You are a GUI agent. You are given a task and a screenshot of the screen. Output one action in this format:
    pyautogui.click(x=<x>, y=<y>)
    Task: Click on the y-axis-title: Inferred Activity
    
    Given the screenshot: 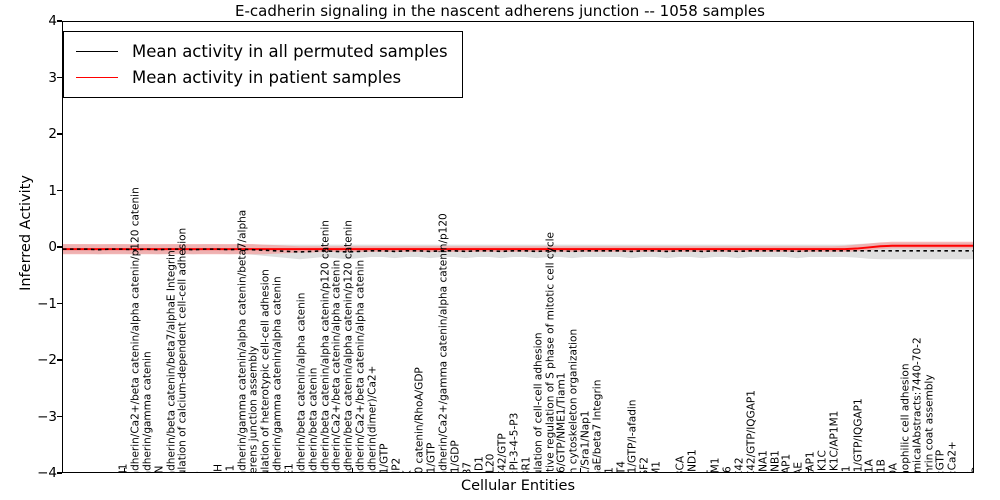 What is the action you would take?
    pyautogui.click(x=26, y=233)
    